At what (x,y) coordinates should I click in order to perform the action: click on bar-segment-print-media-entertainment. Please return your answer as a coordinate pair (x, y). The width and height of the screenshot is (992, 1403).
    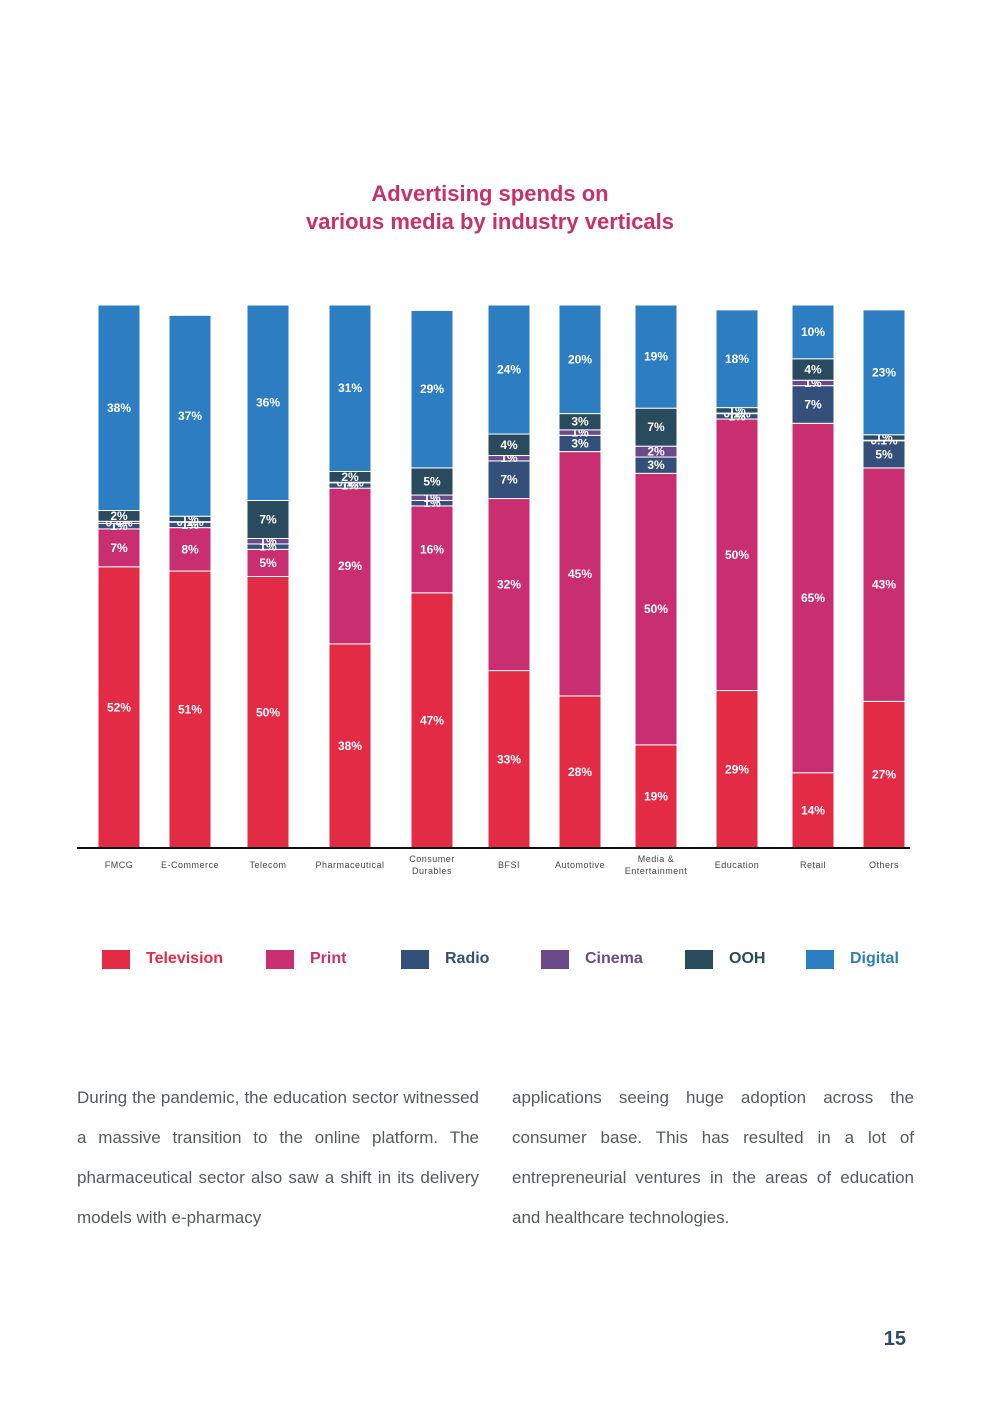
    Looking at the image, I should click on (656, 609).